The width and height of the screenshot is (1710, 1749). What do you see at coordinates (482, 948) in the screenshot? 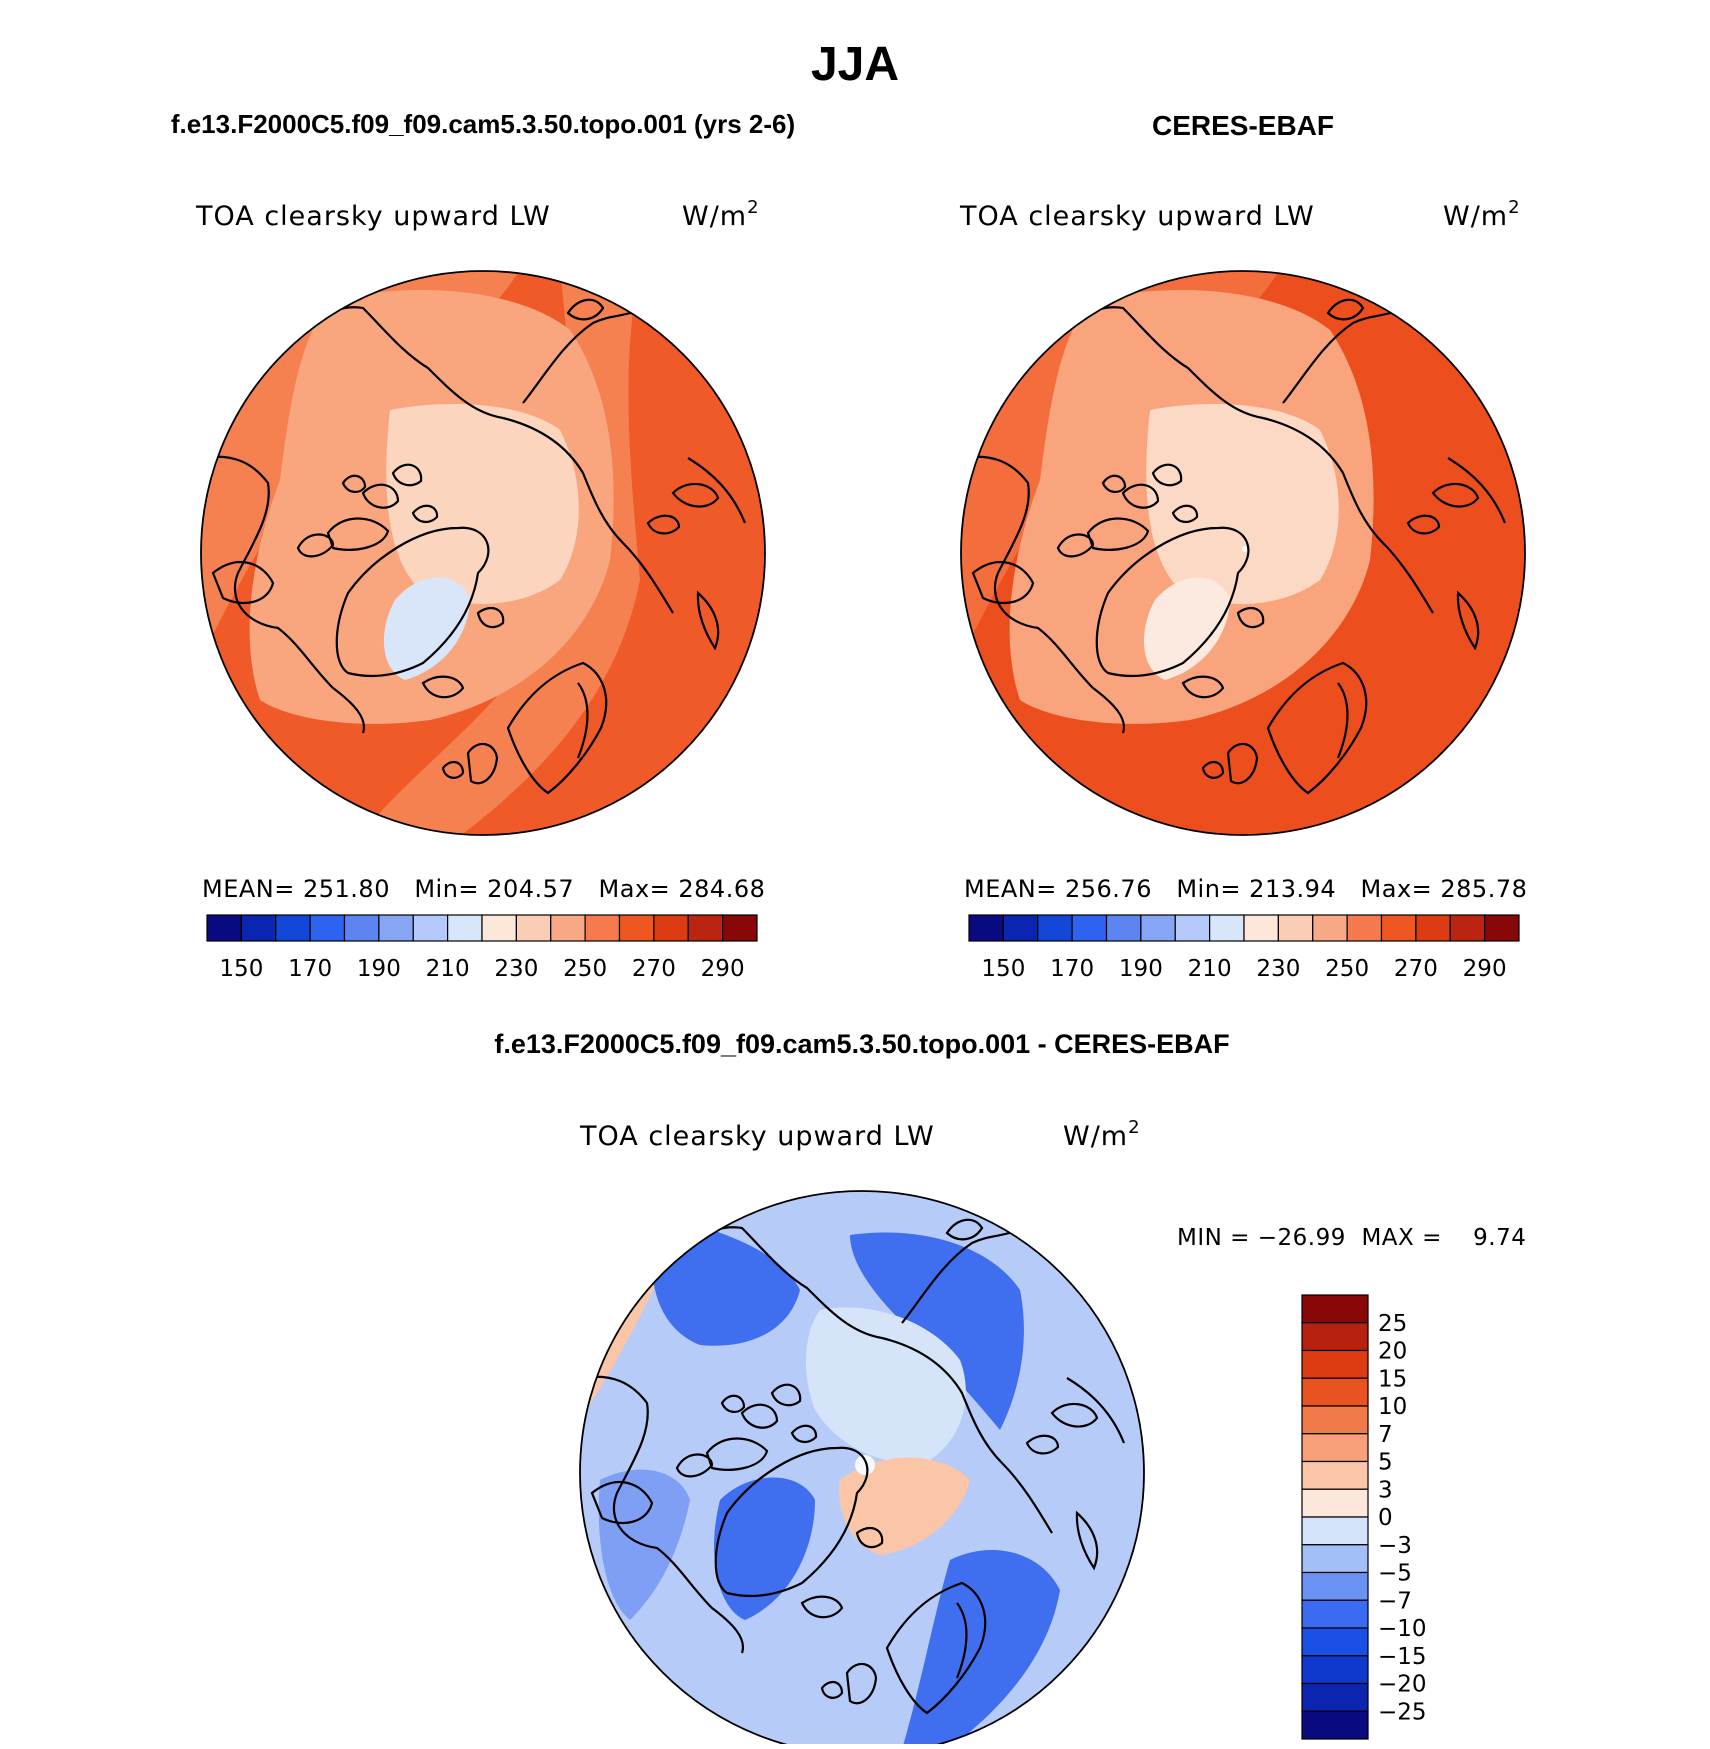
I see `model-colorbar: 150 170 190 210 230 250 270 290` at bounding box center [482, 948].